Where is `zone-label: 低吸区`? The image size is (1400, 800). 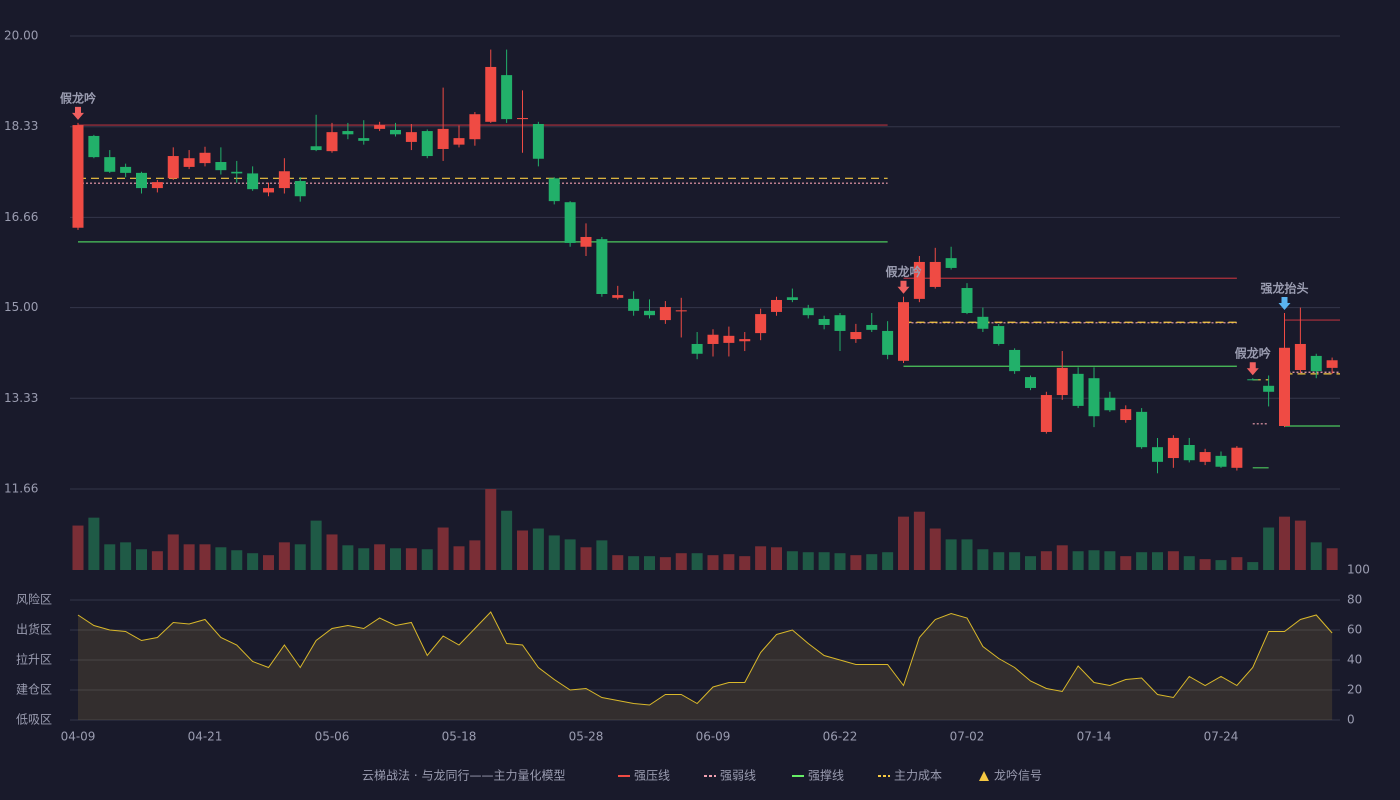
zone-label: 低吸区 is located at coordinates (34, 720).